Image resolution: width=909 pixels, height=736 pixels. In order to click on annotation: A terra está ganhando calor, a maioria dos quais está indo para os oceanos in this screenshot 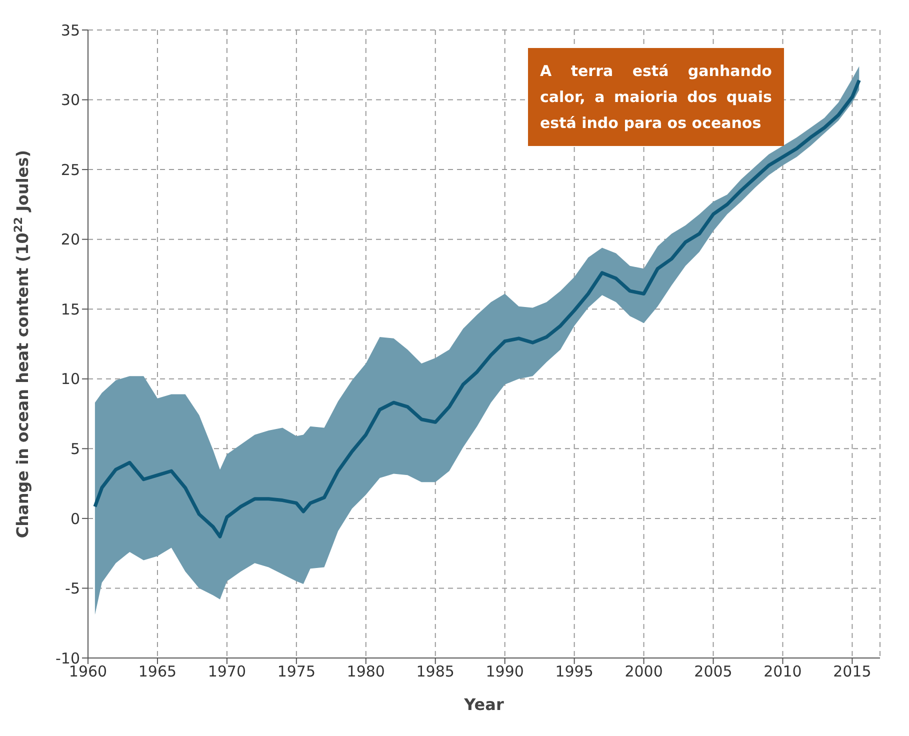, I will do `click(656, 97)`.